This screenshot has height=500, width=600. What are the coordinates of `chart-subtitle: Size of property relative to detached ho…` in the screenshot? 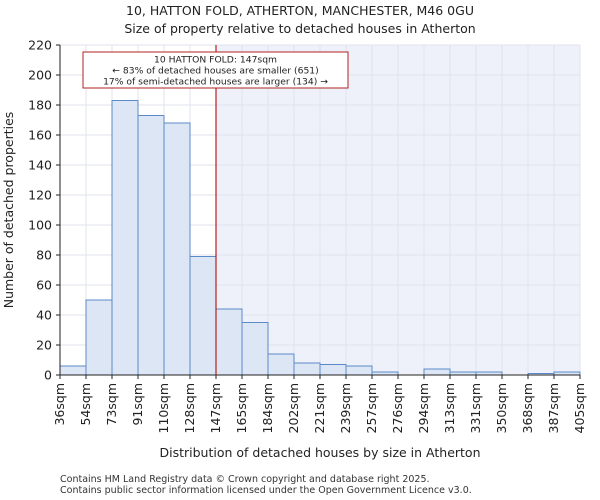 It's located at (300, 28).